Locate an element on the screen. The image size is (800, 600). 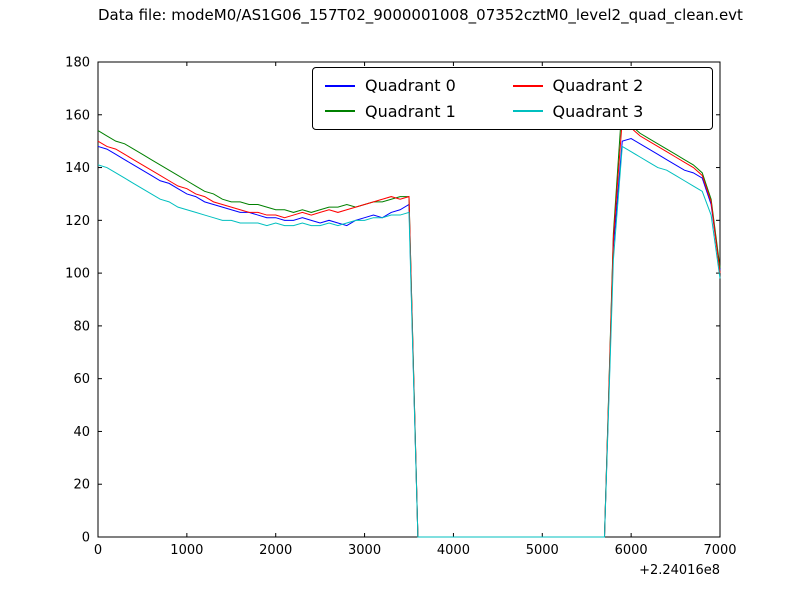
legend-label: Quadrant 1 is located at coordinates (410, 111).